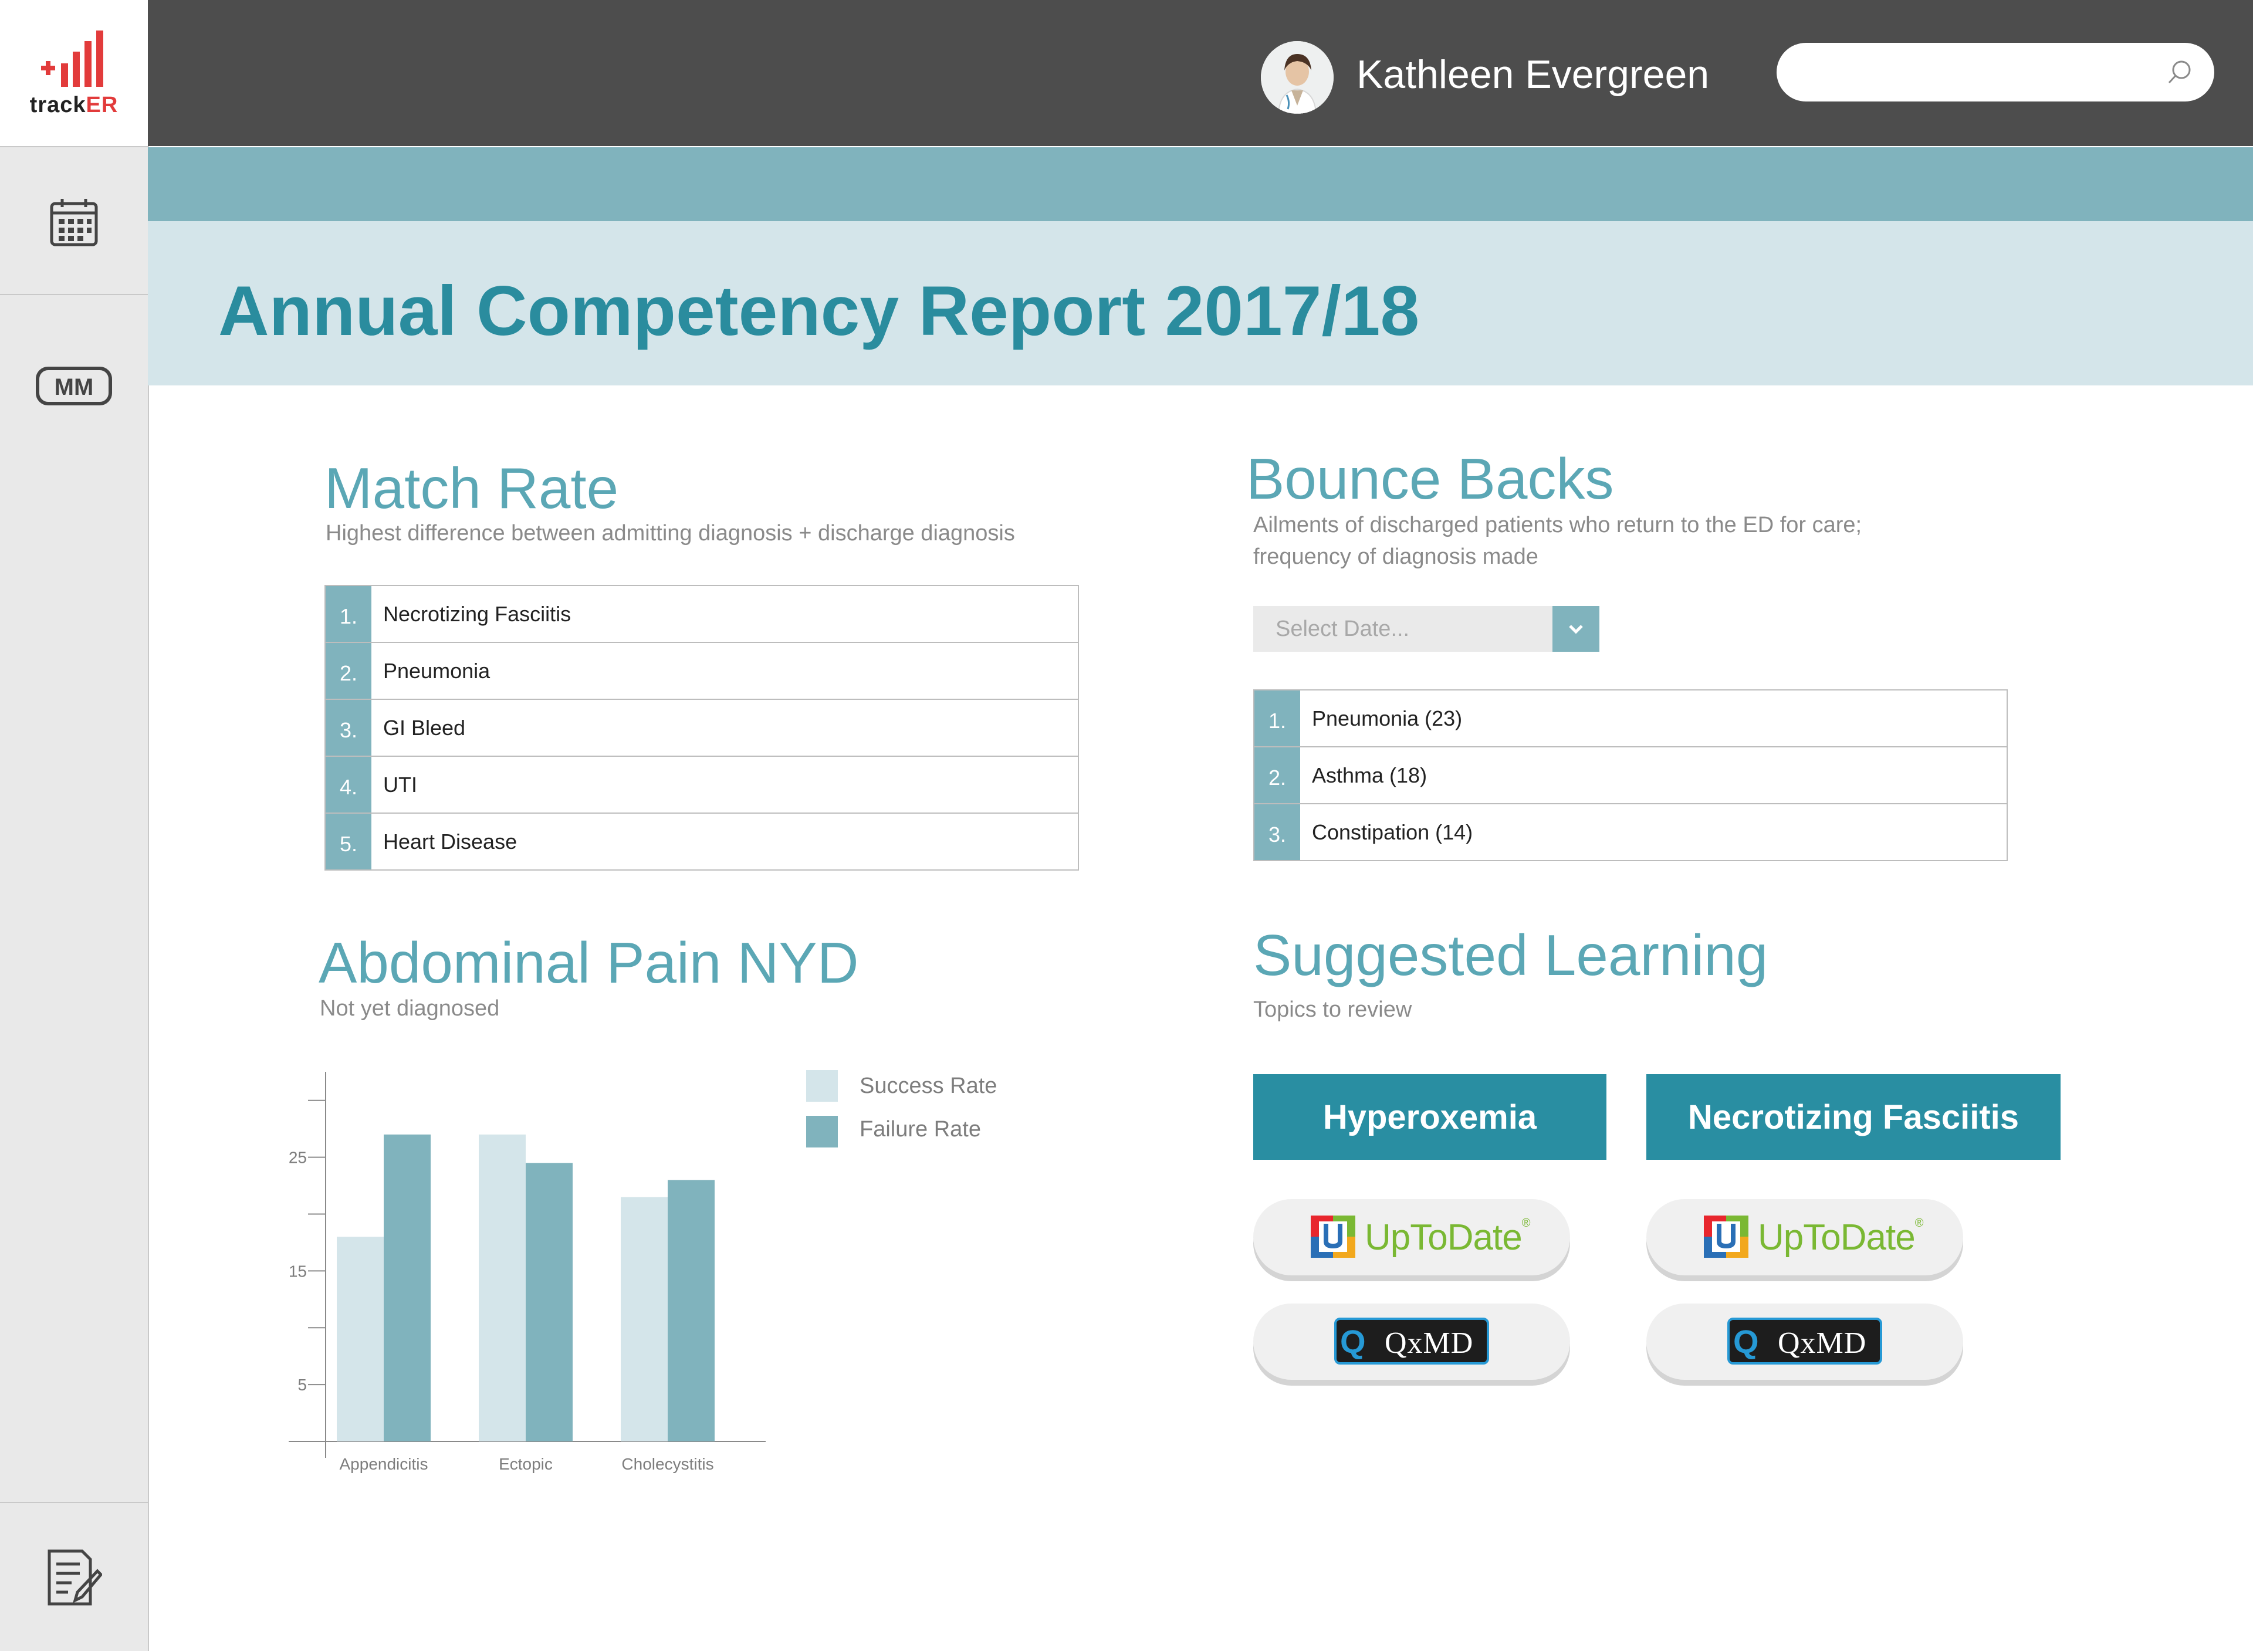 This screenshot has height=1652, width=2253. What do you see at coordinates (74, 105) in the screenshot?
I see `app-logo-text: trackER` at bounding box center [74, 105].